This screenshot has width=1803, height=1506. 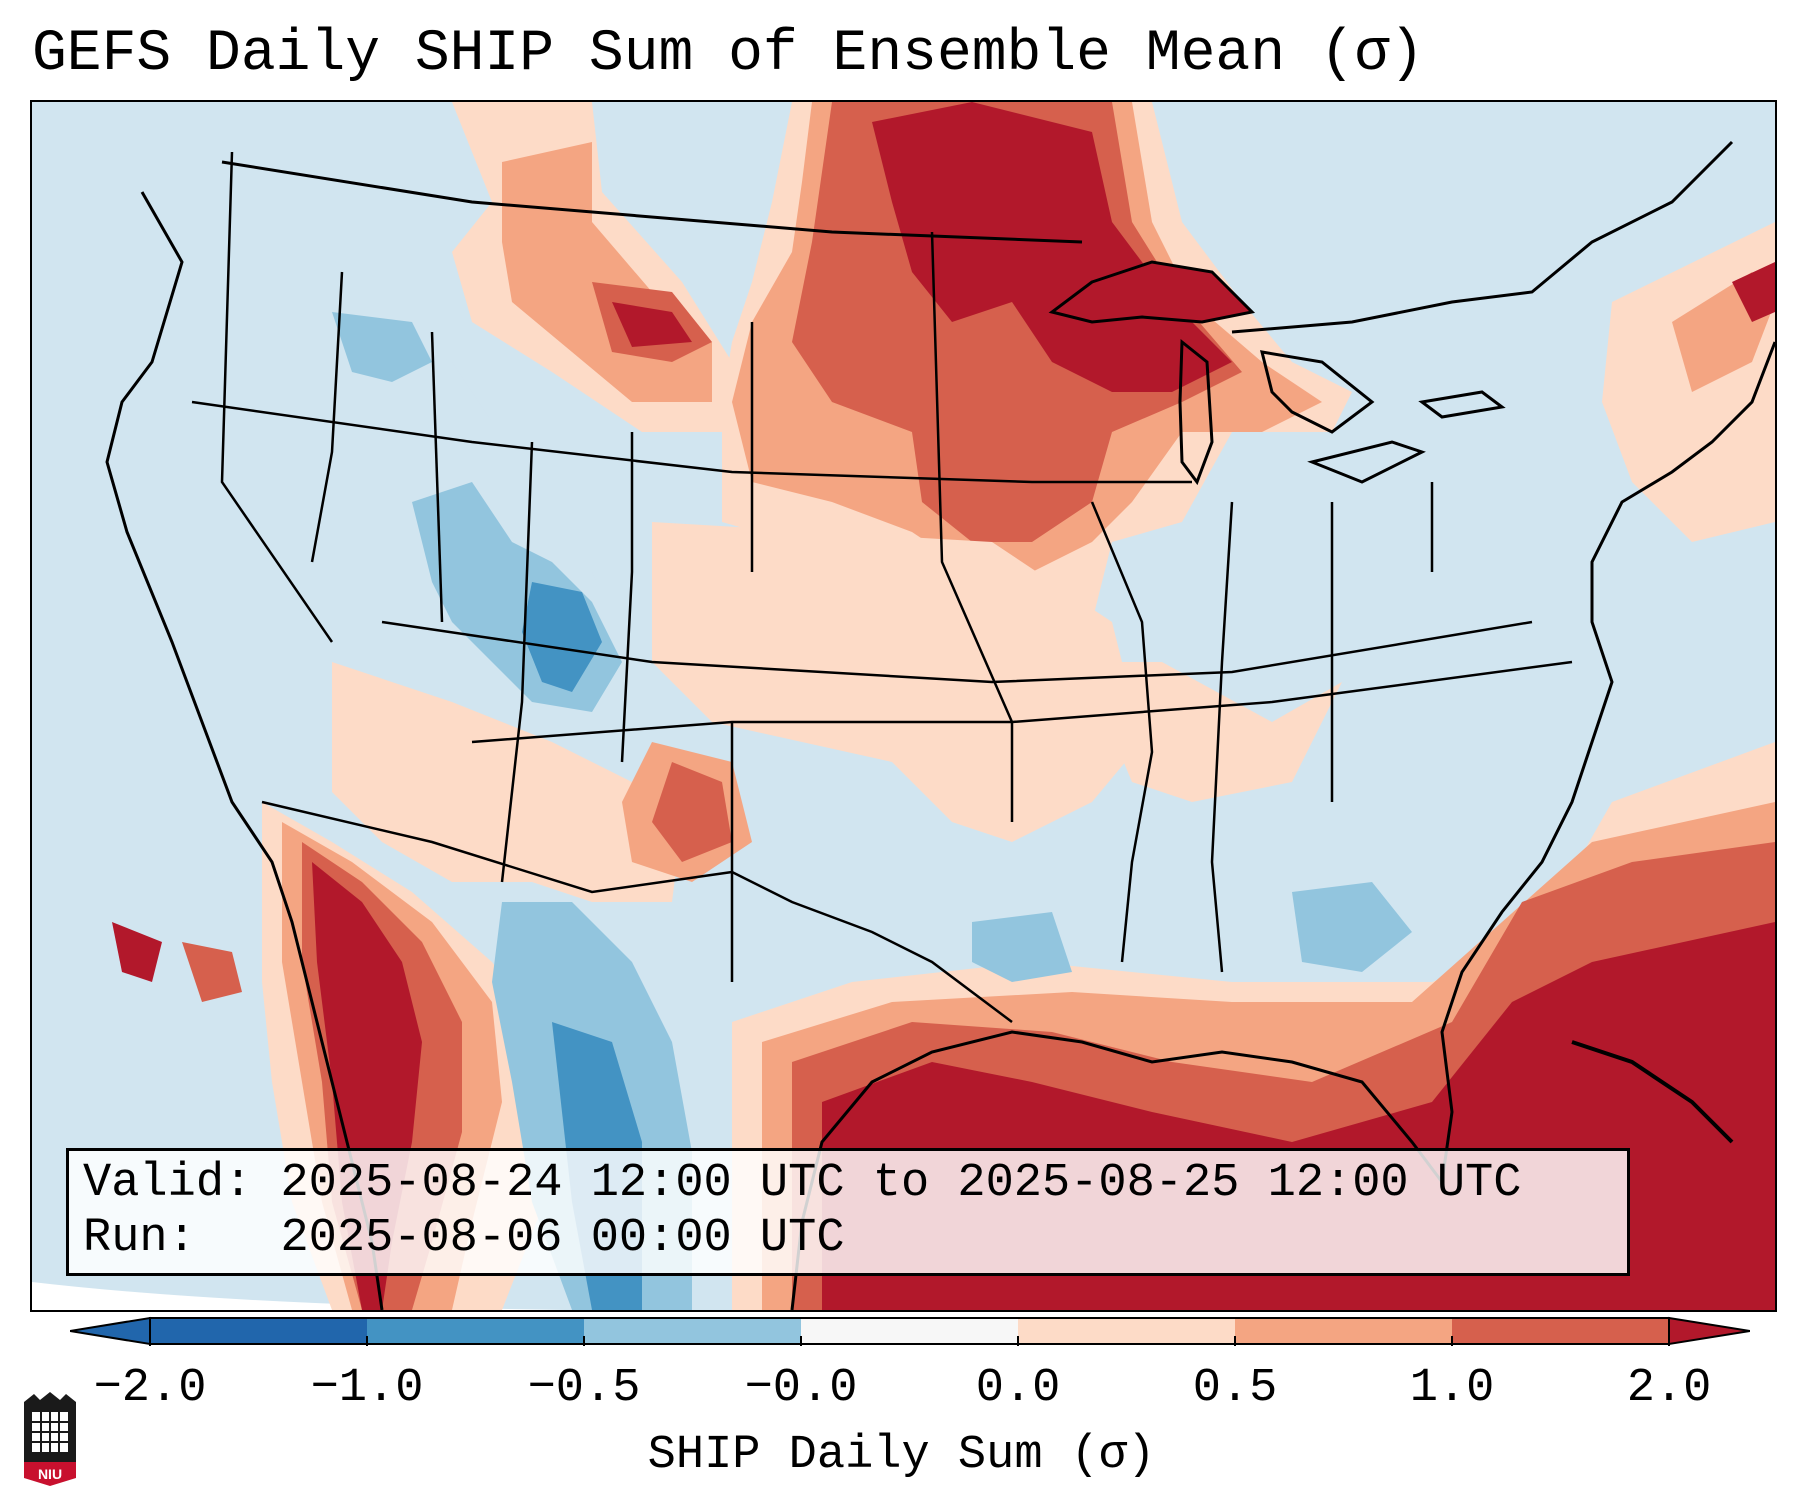 I want to click on colorbar, so click(x=910, y=1333).